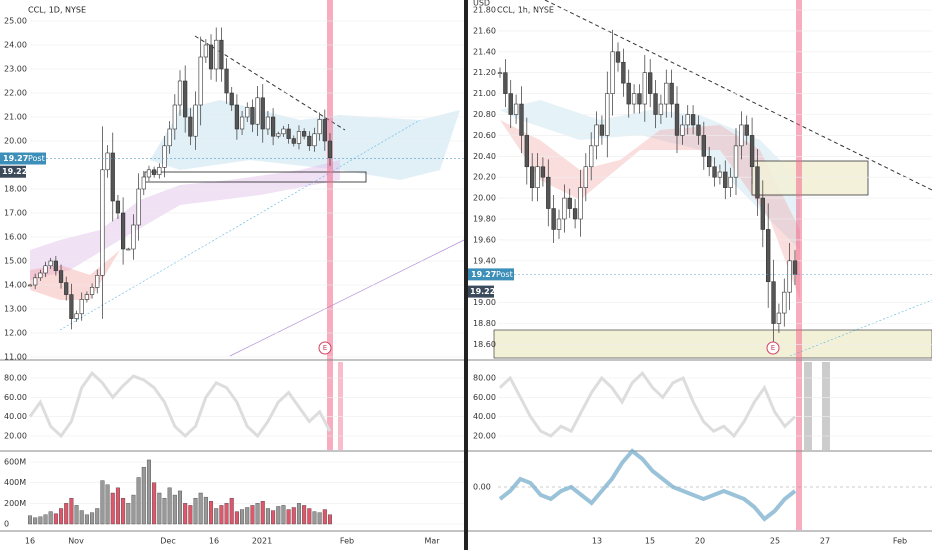  What do you see at coordinates (466, 275) in the screenshot?
I see `split-divider` at bounding box center [466, 275].